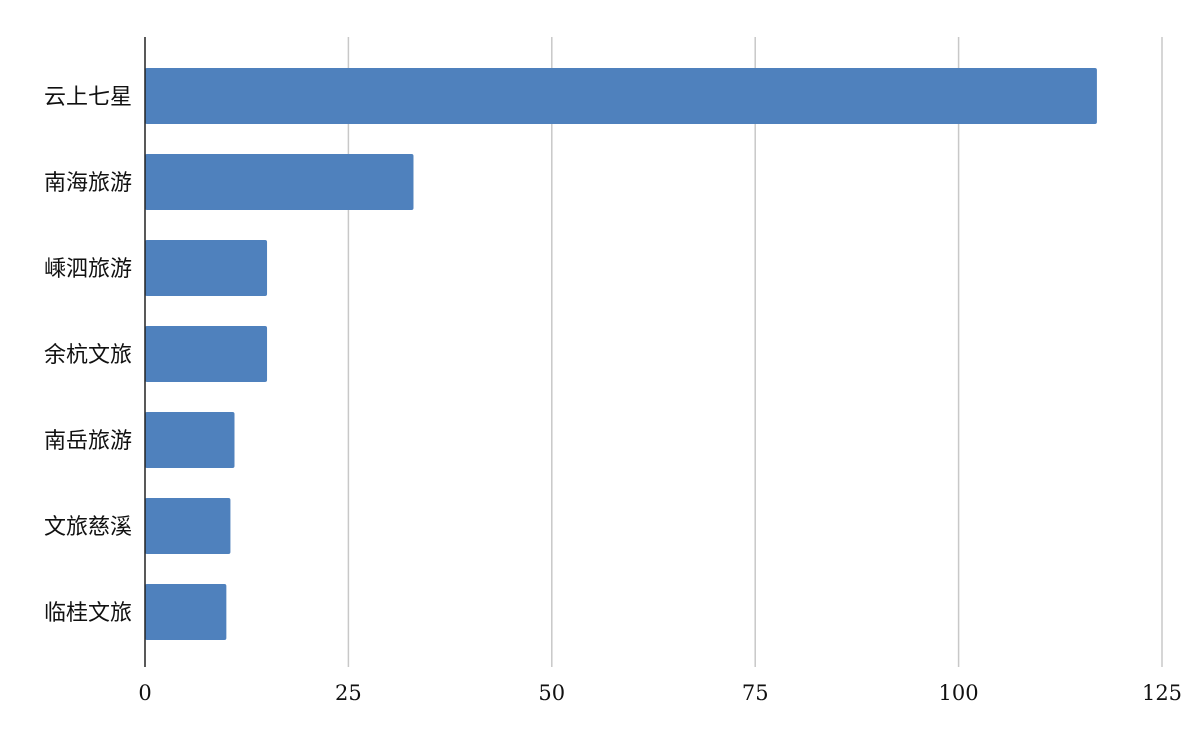  Describe the element at coordinates (660, 693) in the screenshot. I see `x-tick-labels: 0 25 50 75 100 125` at that location.